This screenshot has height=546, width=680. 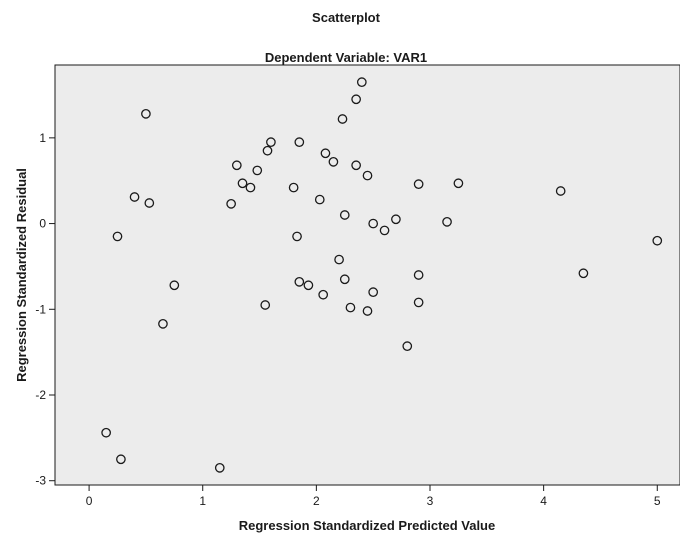 What do you see at coordinates (657, 501) in the screenshot?
I see `x-tick-label: 5` at bounding box center [657, 501].